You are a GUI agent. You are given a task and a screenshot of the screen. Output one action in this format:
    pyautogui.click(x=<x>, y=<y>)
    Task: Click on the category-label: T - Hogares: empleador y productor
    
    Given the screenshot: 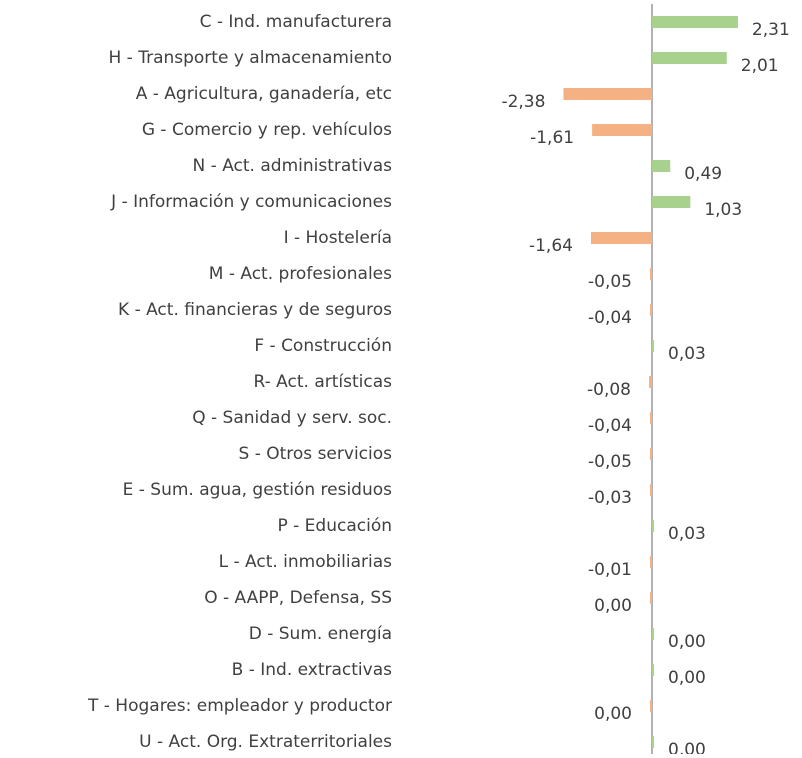 What is the action you would take?
    pyautogui.click(x=239, y=706)
    